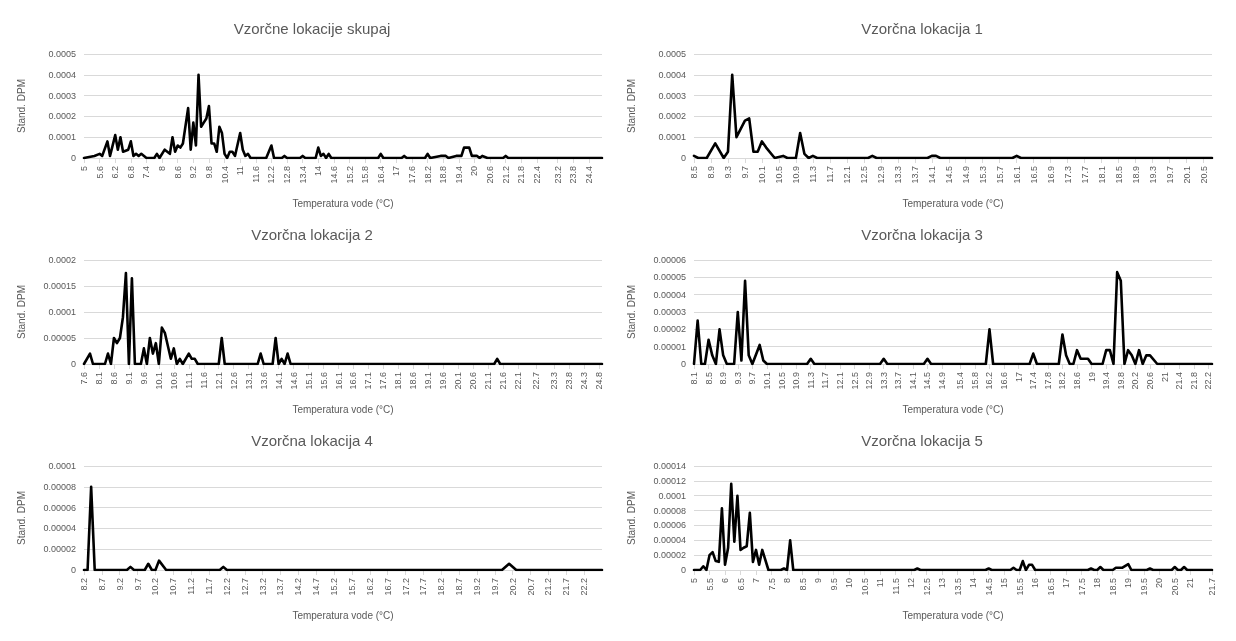 This screenshot has width=1236, height=641. I want to click on x-tick-label: 18.8, so click(443, 175).